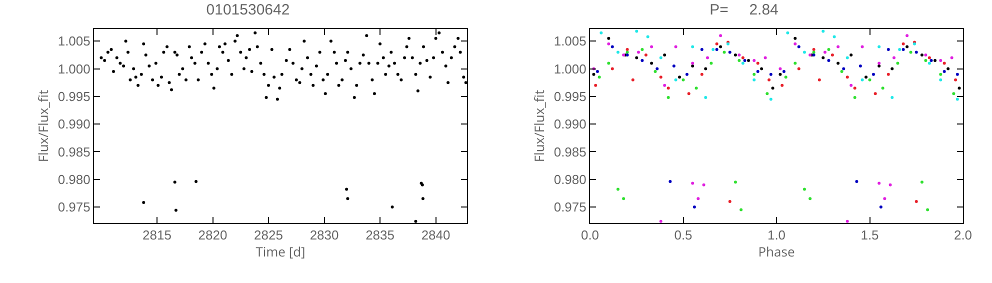 The image size is (992, 283). I want to click on x-tick-label: 2820, so click(213, 235).